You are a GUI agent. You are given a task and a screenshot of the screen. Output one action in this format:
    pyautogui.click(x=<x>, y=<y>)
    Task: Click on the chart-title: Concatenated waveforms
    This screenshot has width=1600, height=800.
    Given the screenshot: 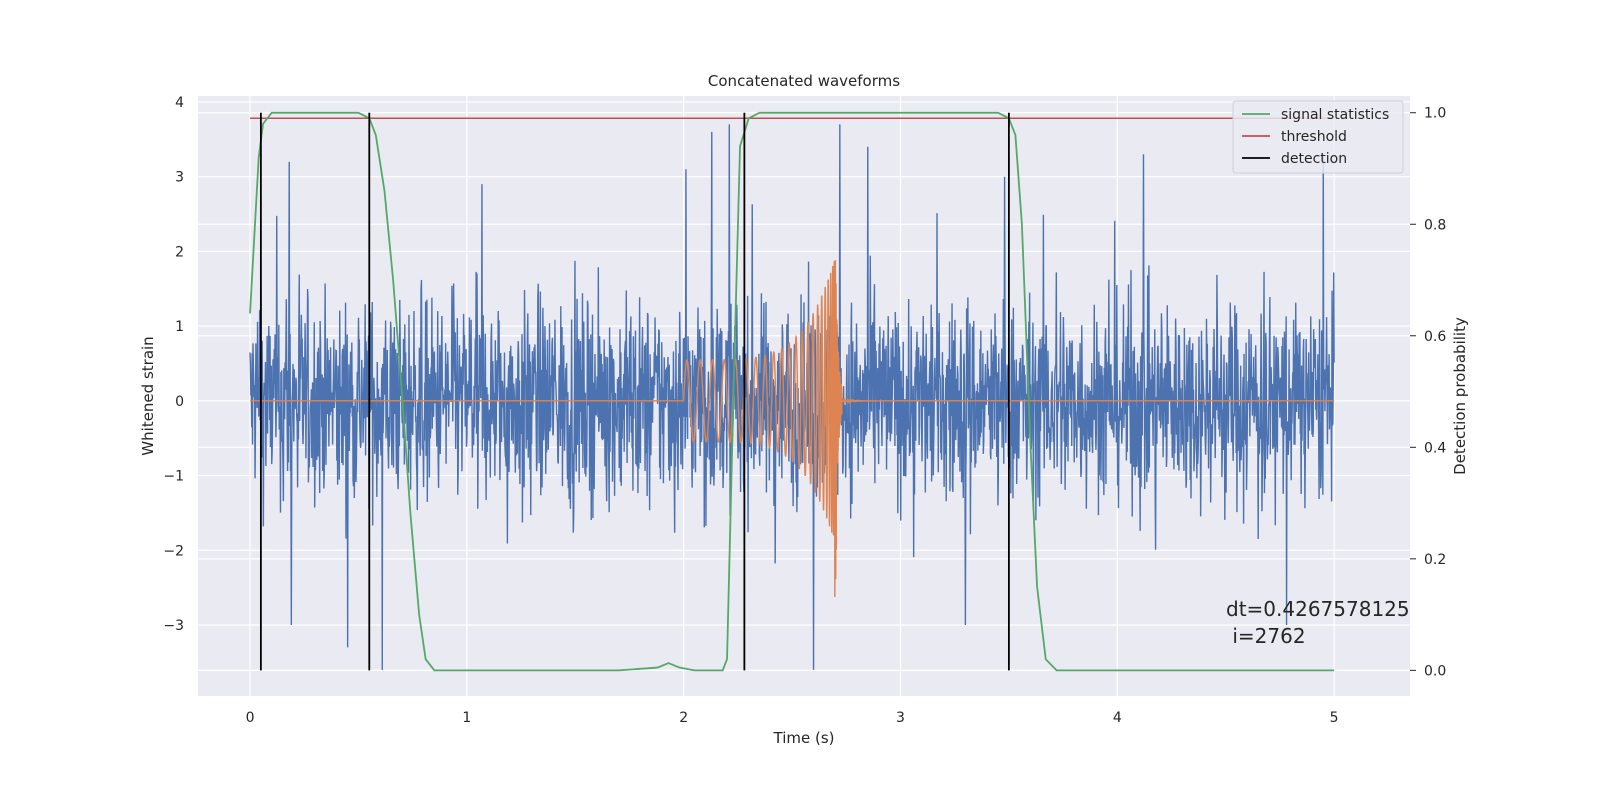 What is the action you would take?
    pyautogui.click(x=804, y=81)
    